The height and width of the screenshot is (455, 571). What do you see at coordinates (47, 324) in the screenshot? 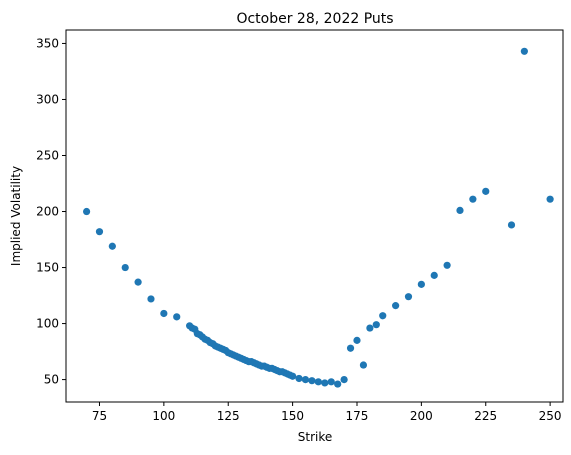
I see `y-tick-label: 100` at bounding box center [47, 324].